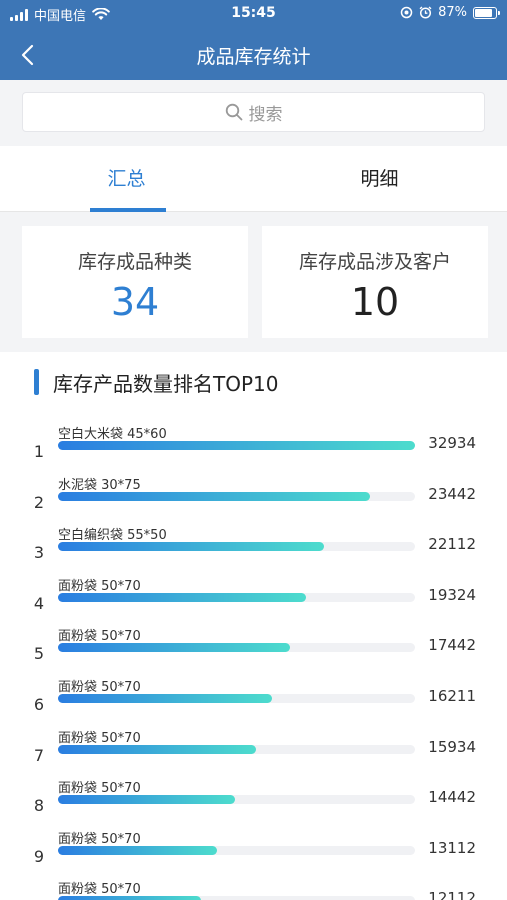  What do you see at coordinates (452, 645) in the screenshot?
I see `quantity-value: 17442` at bounding box center [452, 645].